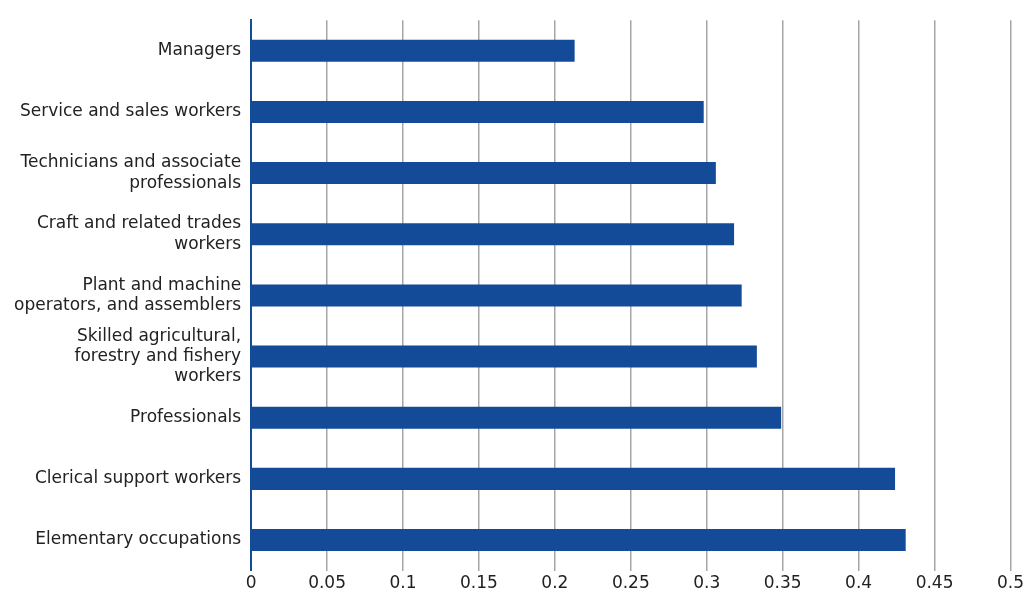  Describe the element at coordinates (934, 582) in the screenshot. I see `x-tick-label: 0.45` at that location.